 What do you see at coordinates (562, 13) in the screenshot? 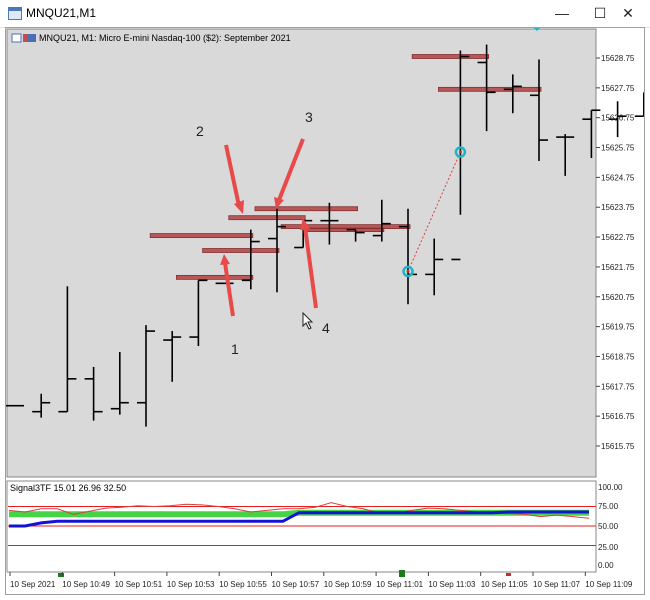
I see `minimize-button: —` at bounding box center [562, 13].